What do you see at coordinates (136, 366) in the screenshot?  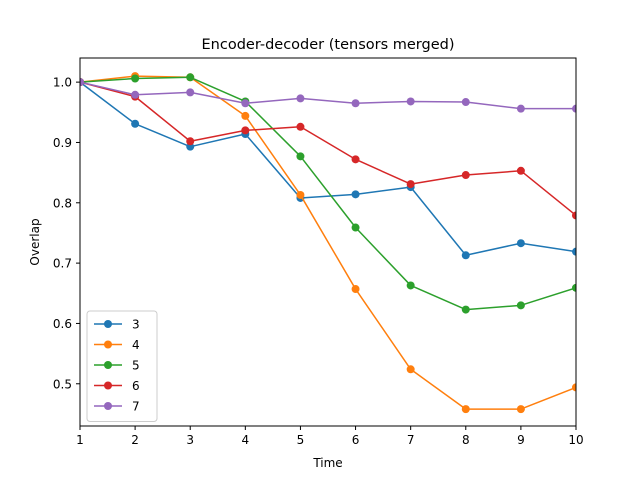 I see `legend-label-5: 5` at bounding box center [136, 366].